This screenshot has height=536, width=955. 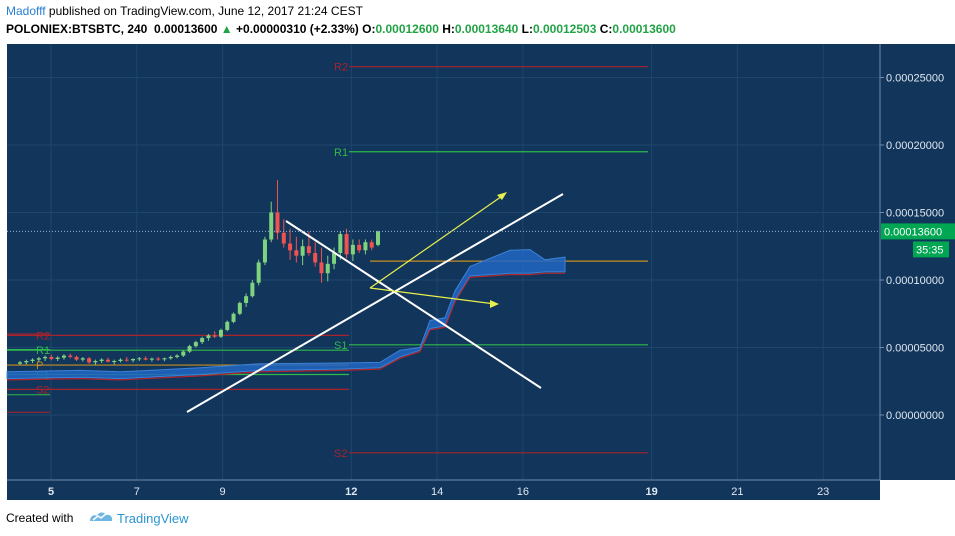 What do you see at coordinates (137, 492) in the screenshot?
I see `time-tick-label: 7` at bounding box center [137, 492].